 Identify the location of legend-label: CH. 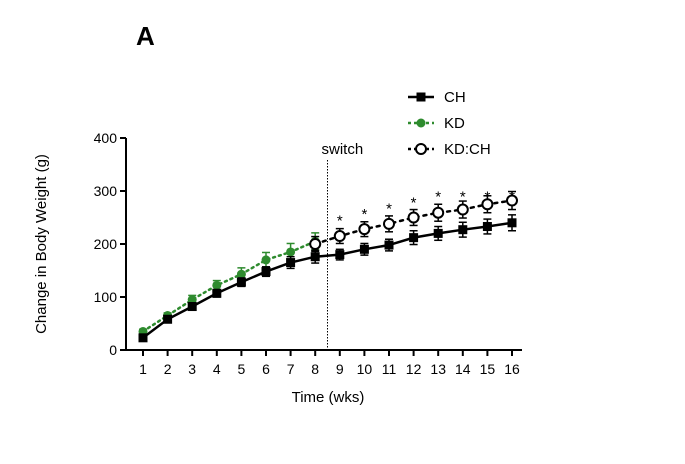
(455, 97).